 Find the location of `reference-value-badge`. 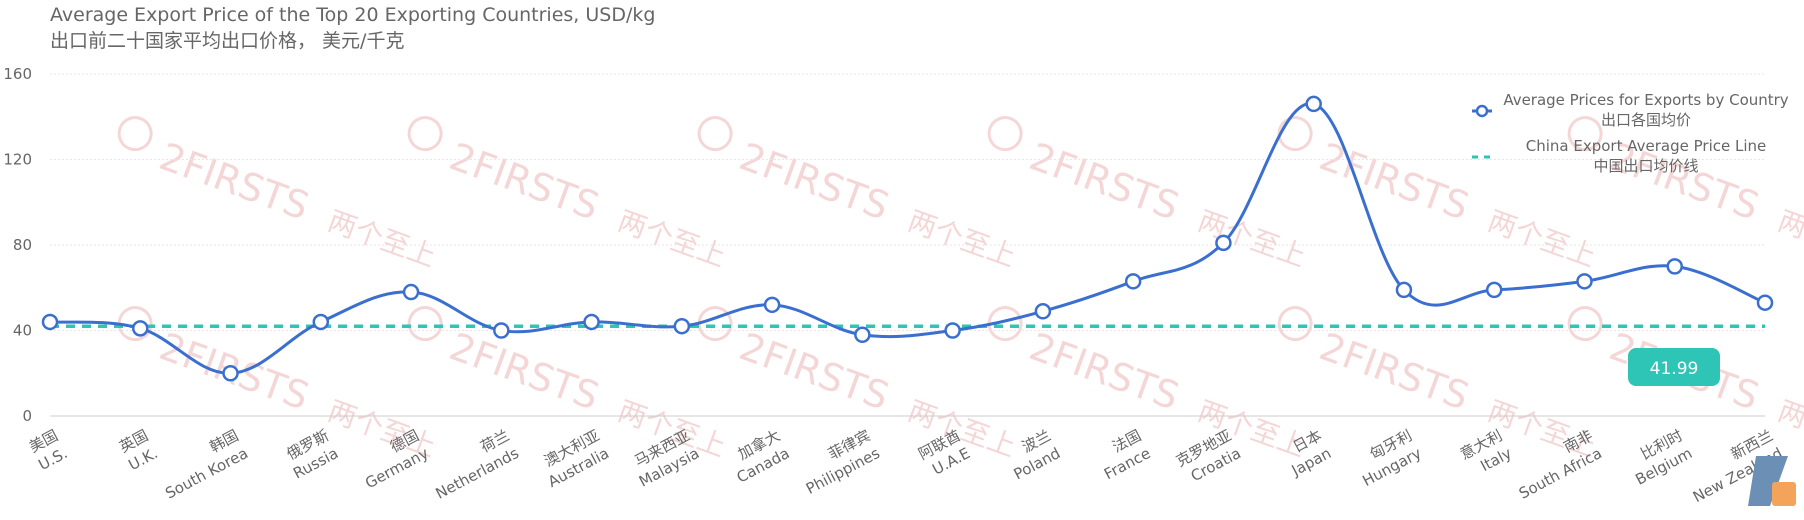

reference-value-badge is located at coordinates (1674, 367).